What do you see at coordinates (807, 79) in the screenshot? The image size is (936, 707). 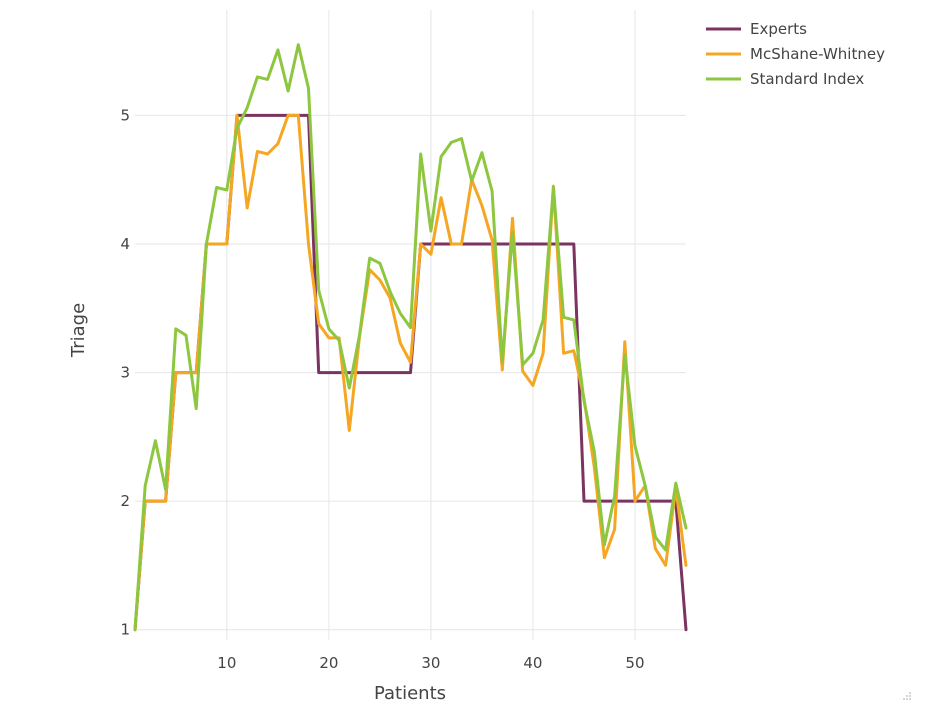 I see `legend-label: Standard Index` at bounding box center [807, 79].